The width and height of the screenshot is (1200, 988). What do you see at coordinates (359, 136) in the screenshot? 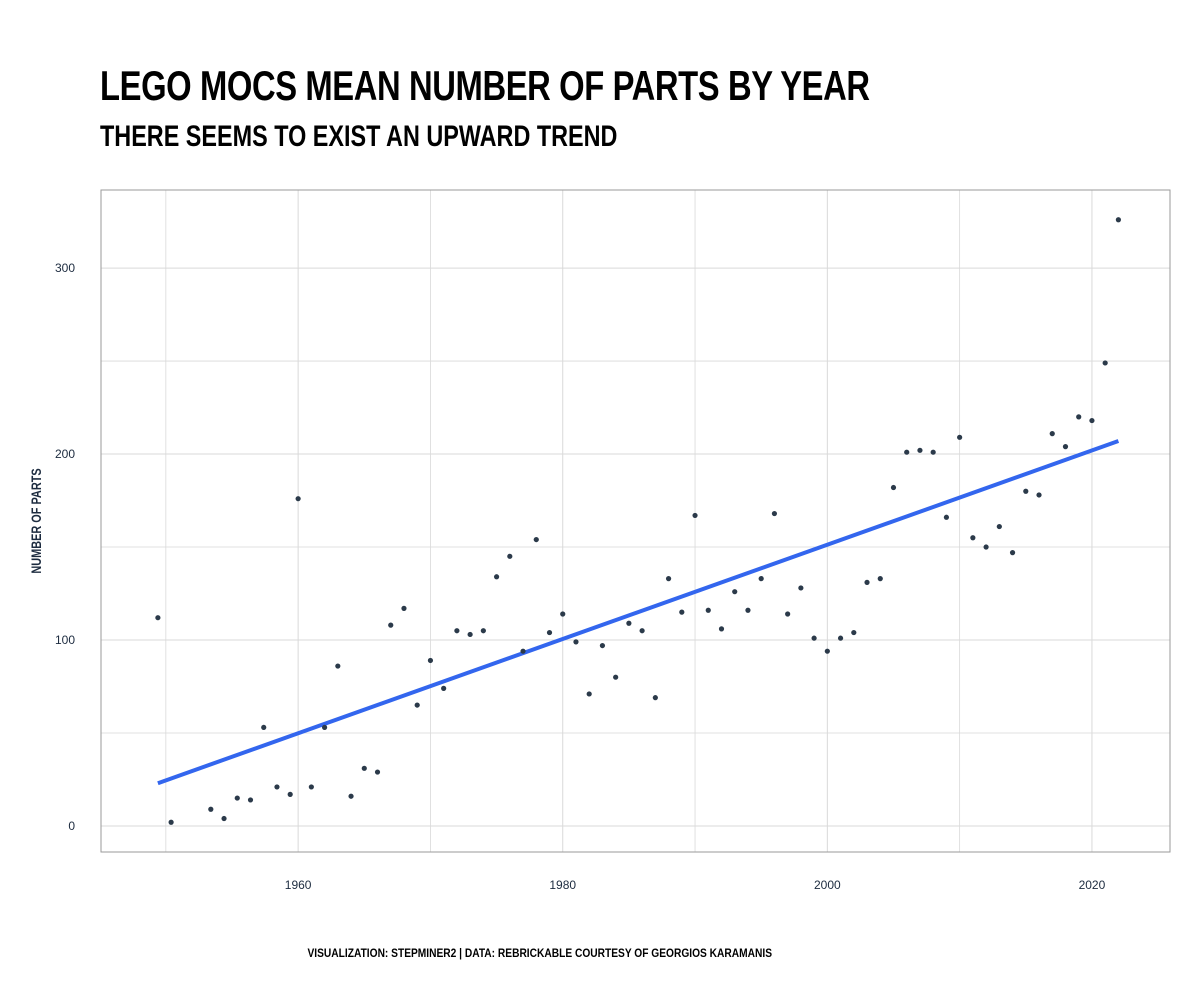
I see `chart-subtitle: THERE SEEMS TO EXIST AN UPWARD TREND` at bounding box center [359, 136].